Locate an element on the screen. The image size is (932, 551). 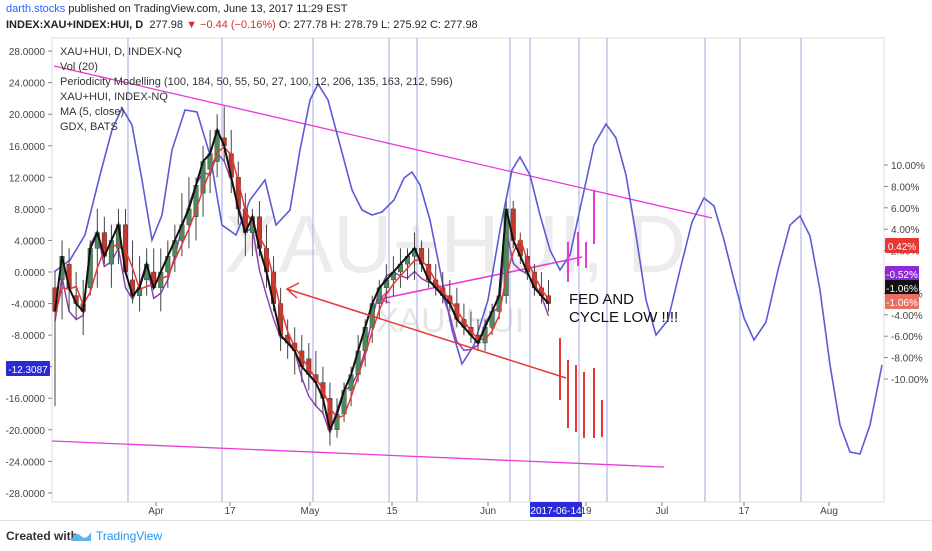
red-arrow-head-icon is located at coordinates (292, 290).